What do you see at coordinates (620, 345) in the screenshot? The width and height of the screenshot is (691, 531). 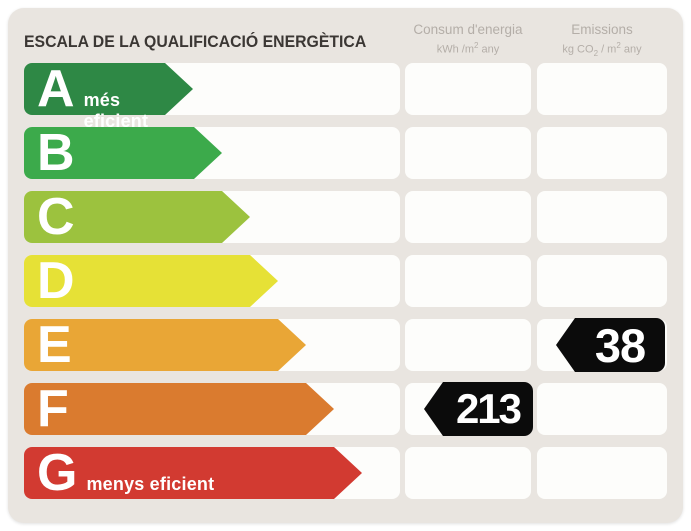 I see `emissions-value: 38` at bounding box center [620, 345].